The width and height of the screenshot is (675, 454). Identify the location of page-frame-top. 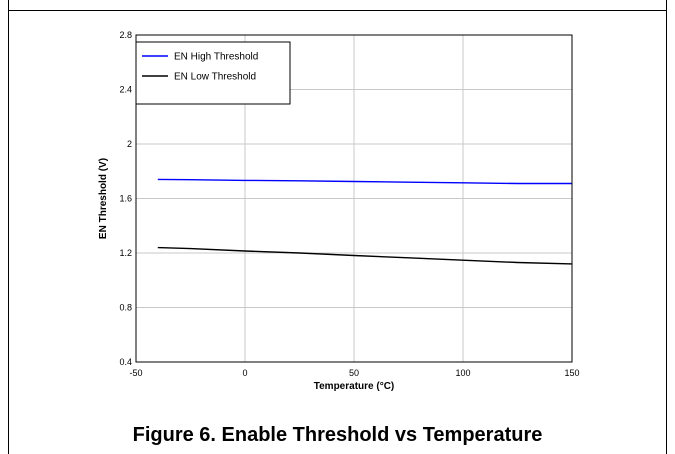
(337, 10).